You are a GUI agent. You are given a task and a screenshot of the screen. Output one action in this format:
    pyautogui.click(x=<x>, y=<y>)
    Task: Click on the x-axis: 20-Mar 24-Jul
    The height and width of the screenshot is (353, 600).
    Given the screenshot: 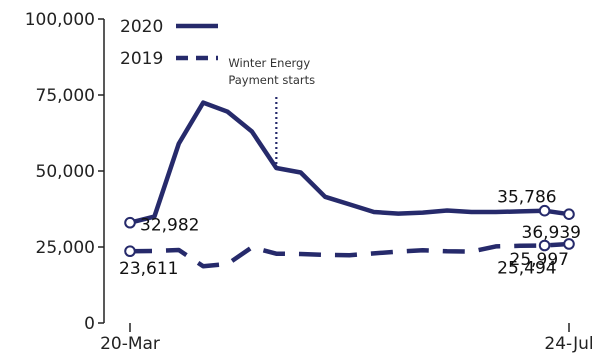 What is the action you would take?
    pyautogui.click(x=347, y=338)
    